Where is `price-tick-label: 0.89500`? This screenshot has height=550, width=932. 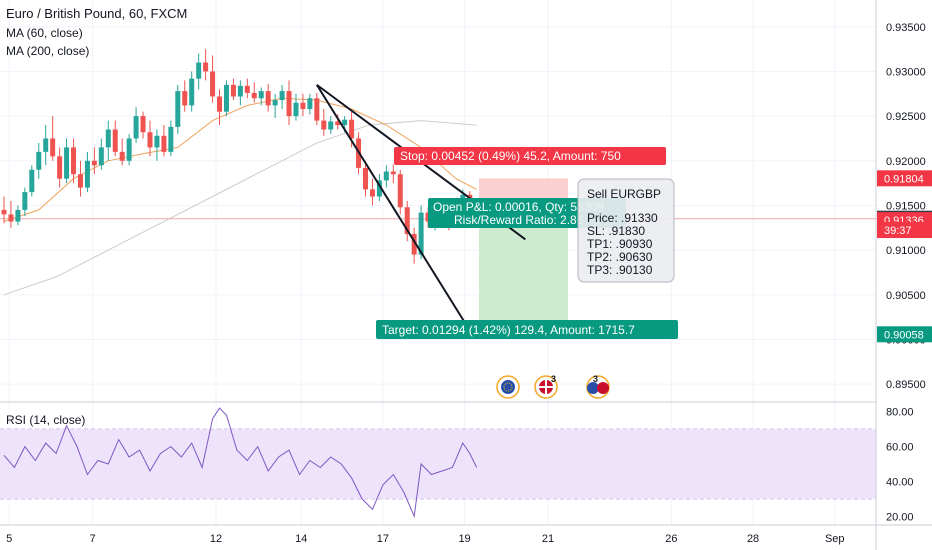
price-tick-label: 0.89500 is located at coordinates (906, 385).